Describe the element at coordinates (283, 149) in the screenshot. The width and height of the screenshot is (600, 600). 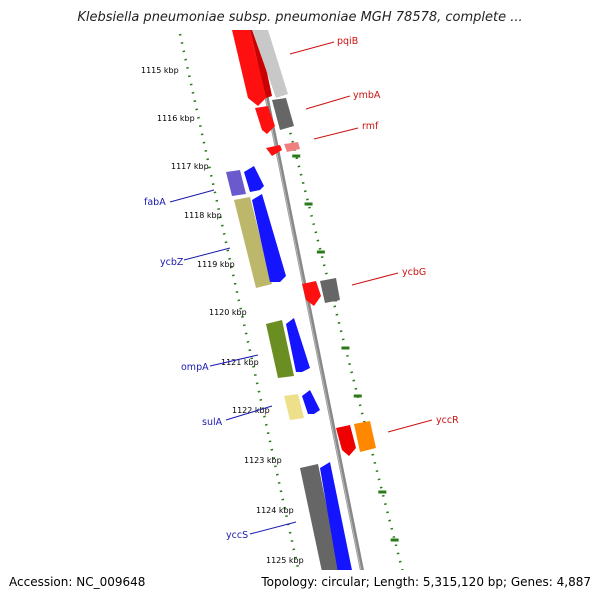
I see `gene-rmf` at that location.